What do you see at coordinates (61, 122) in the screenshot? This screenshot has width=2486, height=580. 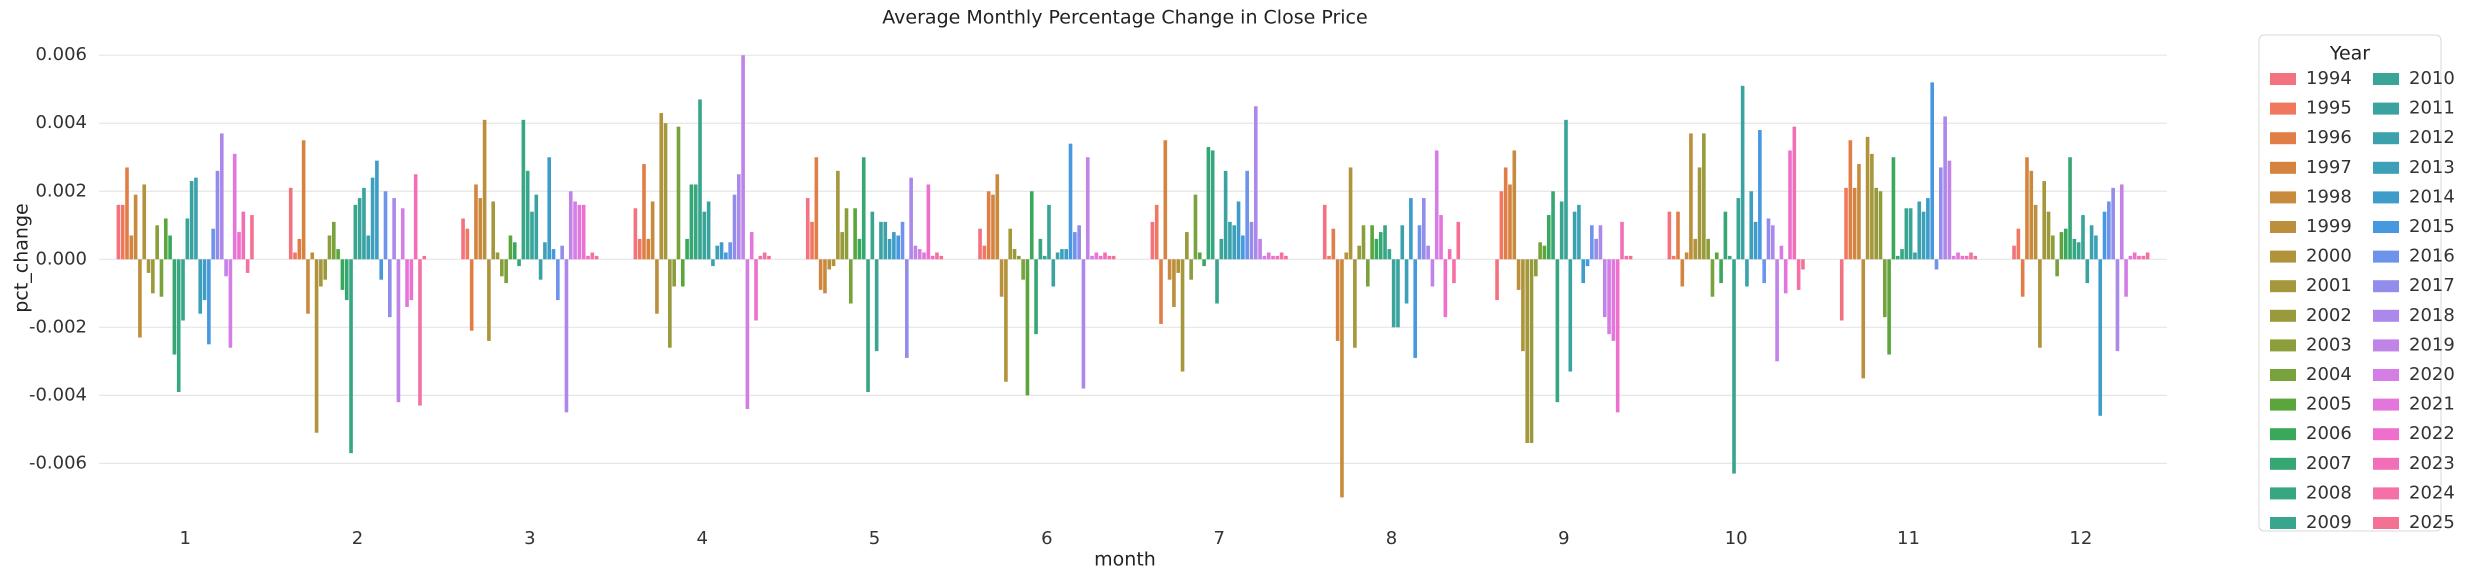 I see `y-tick-label: 0.004` at bounding box center [61, 122].